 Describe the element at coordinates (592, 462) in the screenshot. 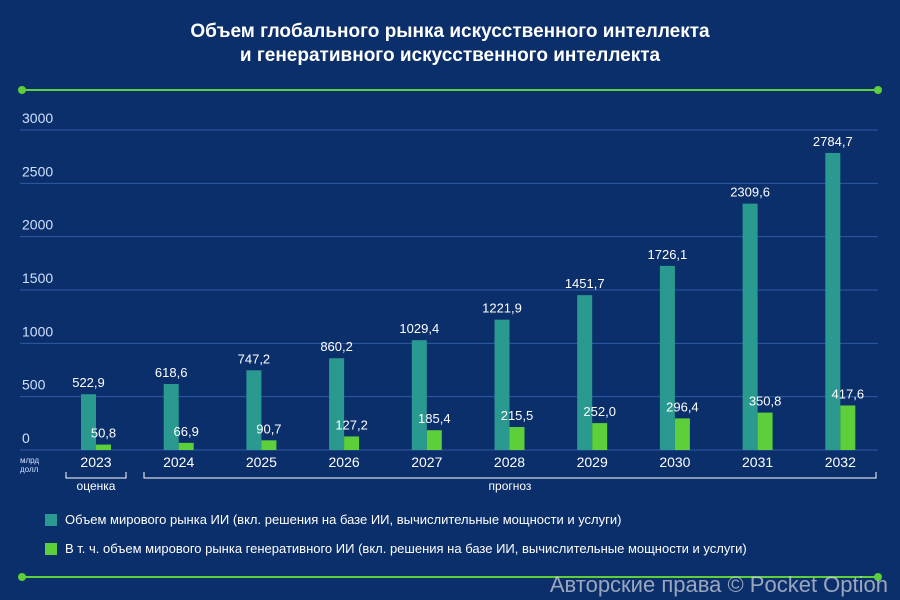

I see `x-tick-label: 2029` at that location.